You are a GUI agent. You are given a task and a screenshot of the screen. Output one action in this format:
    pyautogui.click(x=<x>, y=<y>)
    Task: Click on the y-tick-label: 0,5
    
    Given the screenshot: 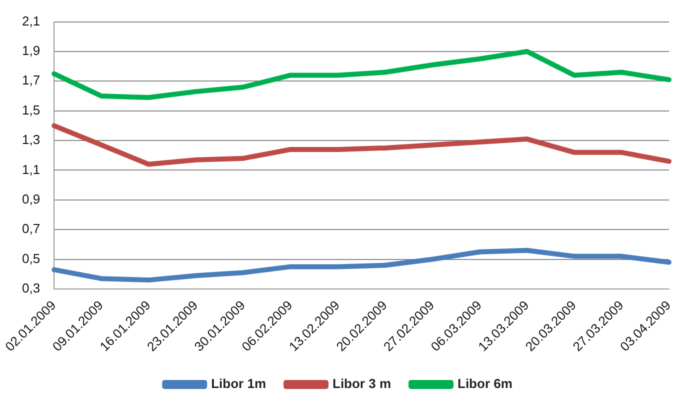 What is the action you would take?
    pyautogui.click(x=31, y=258)
    